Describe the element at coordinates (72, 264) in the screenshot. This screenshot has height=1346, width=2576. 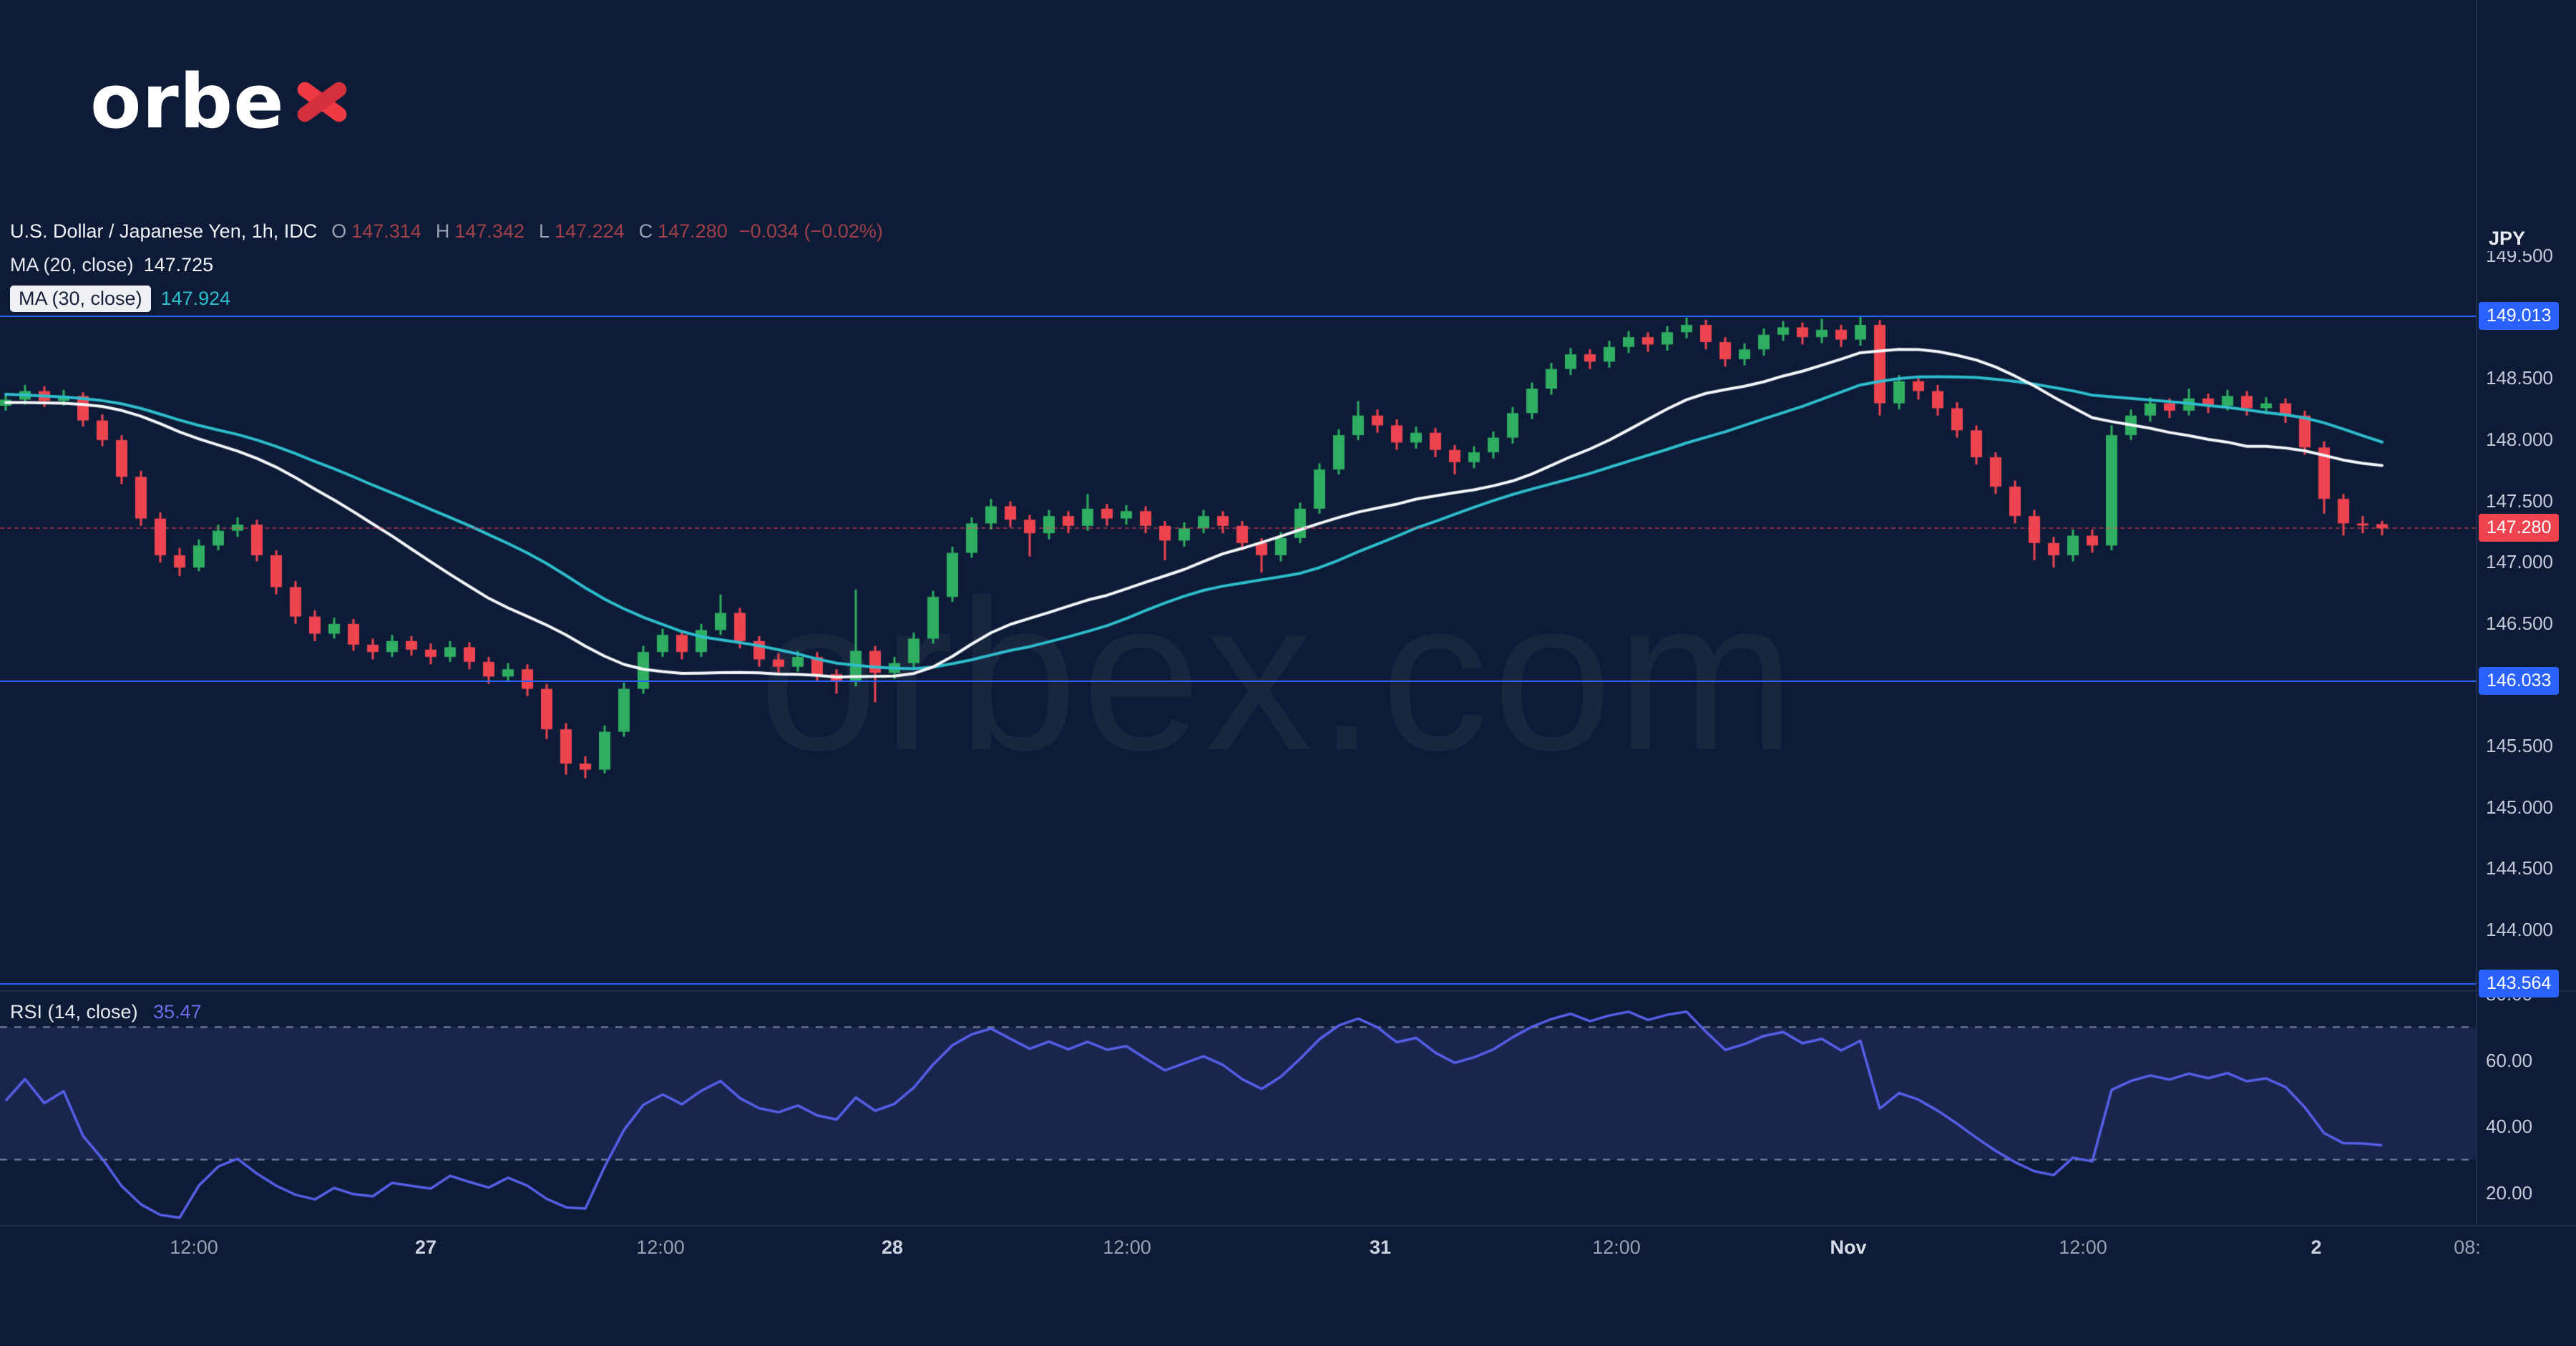
I see `ma20-label: MA (20, close)` at that location.